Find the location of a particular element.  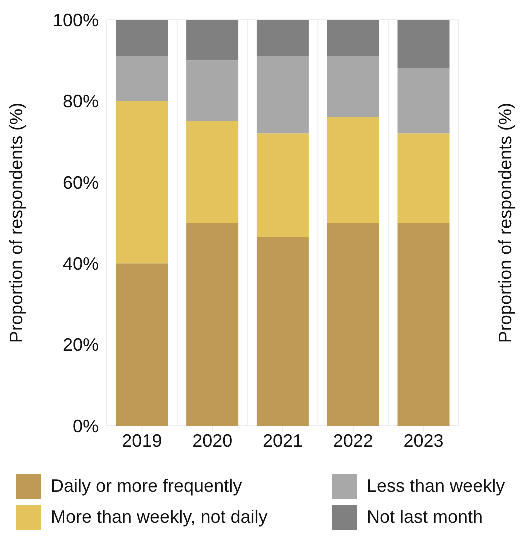

x-tick-label: 2023 is located at coordinates (424, 440).